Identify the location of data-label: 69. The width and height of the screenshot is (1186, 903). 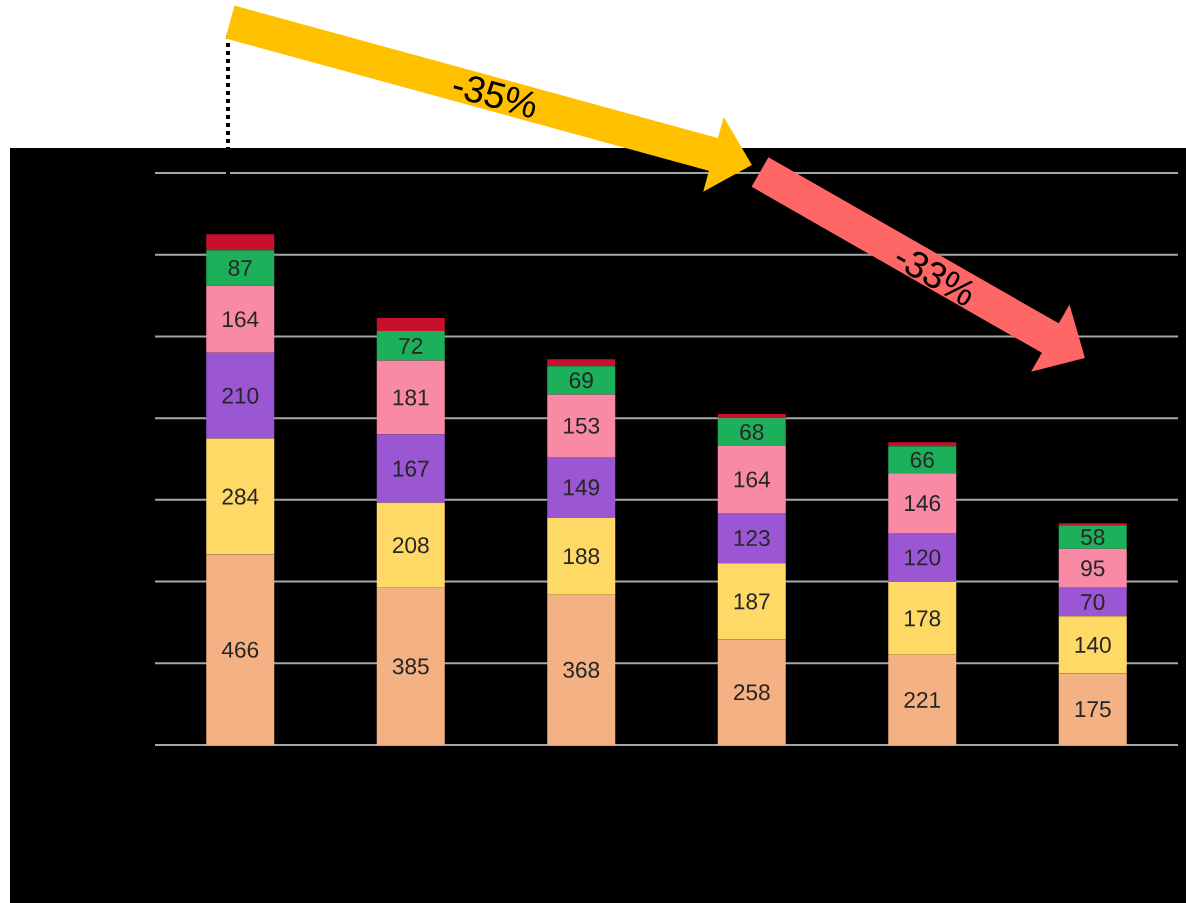
(581, 380).